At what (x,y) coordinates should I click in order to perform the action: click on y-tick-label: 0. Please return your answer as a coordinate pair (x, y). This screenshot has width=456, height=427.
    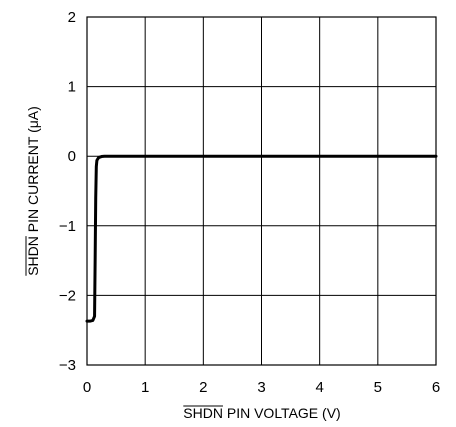
    Looking at the image, I should click on (72, 156).